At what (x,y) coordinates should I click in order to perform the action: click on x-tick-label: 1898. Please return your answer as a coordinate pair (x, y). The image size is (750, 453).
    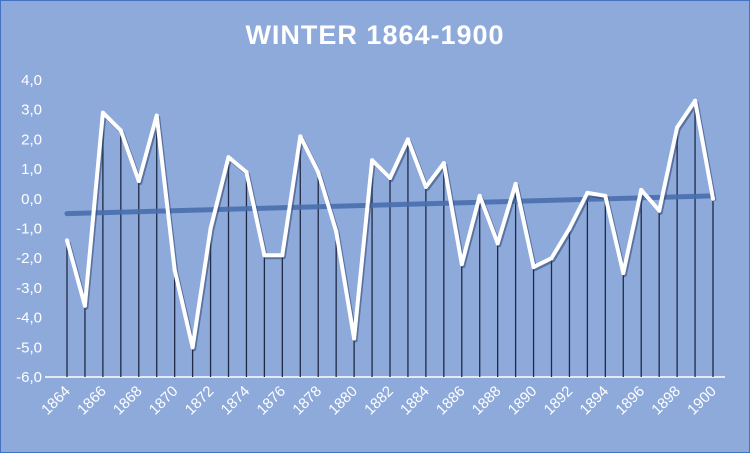
    Looking at the image, I should click on (666, 401).